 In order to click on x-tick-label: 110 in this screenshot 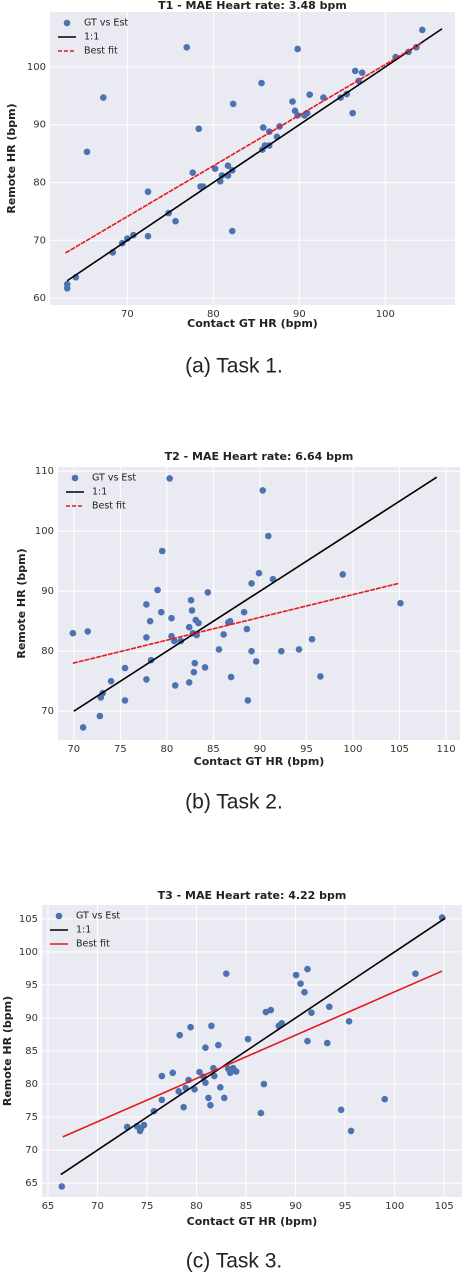, I will do `click(445, 749)`.